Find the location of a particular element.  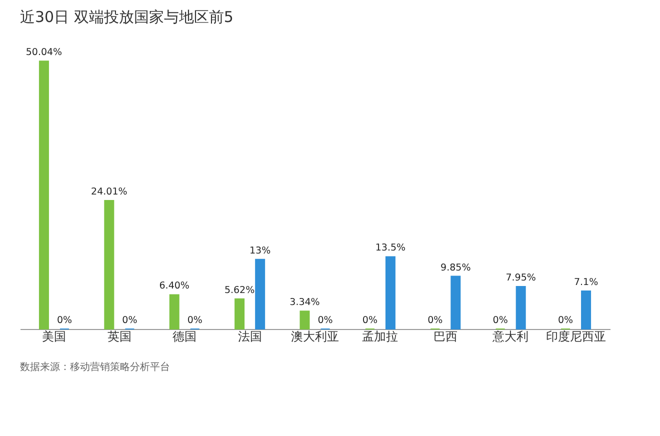

x-tick-label: 意大利 is located at coordinates (510, 337).